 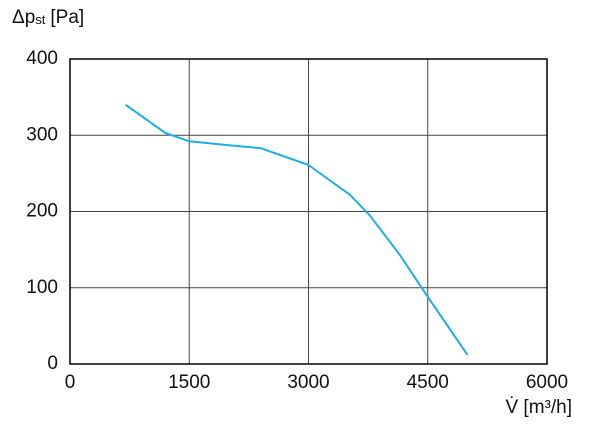 I want to click on x-tick-label: 1500, so click(x=189, y=382).